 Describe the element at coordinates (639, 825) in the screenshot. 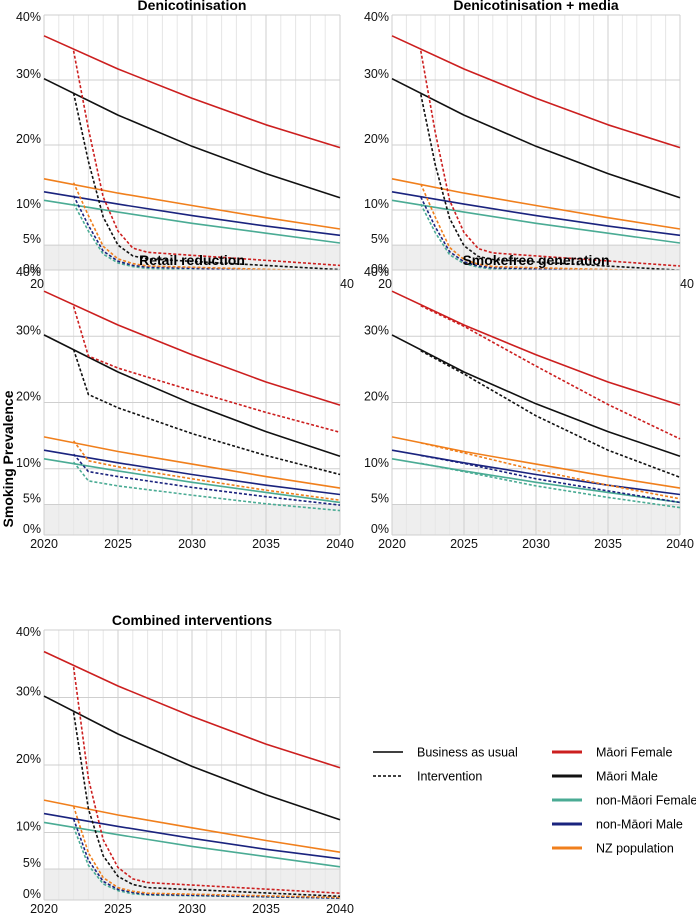

I see `legend-group-label: non-Māori Male` at that location.